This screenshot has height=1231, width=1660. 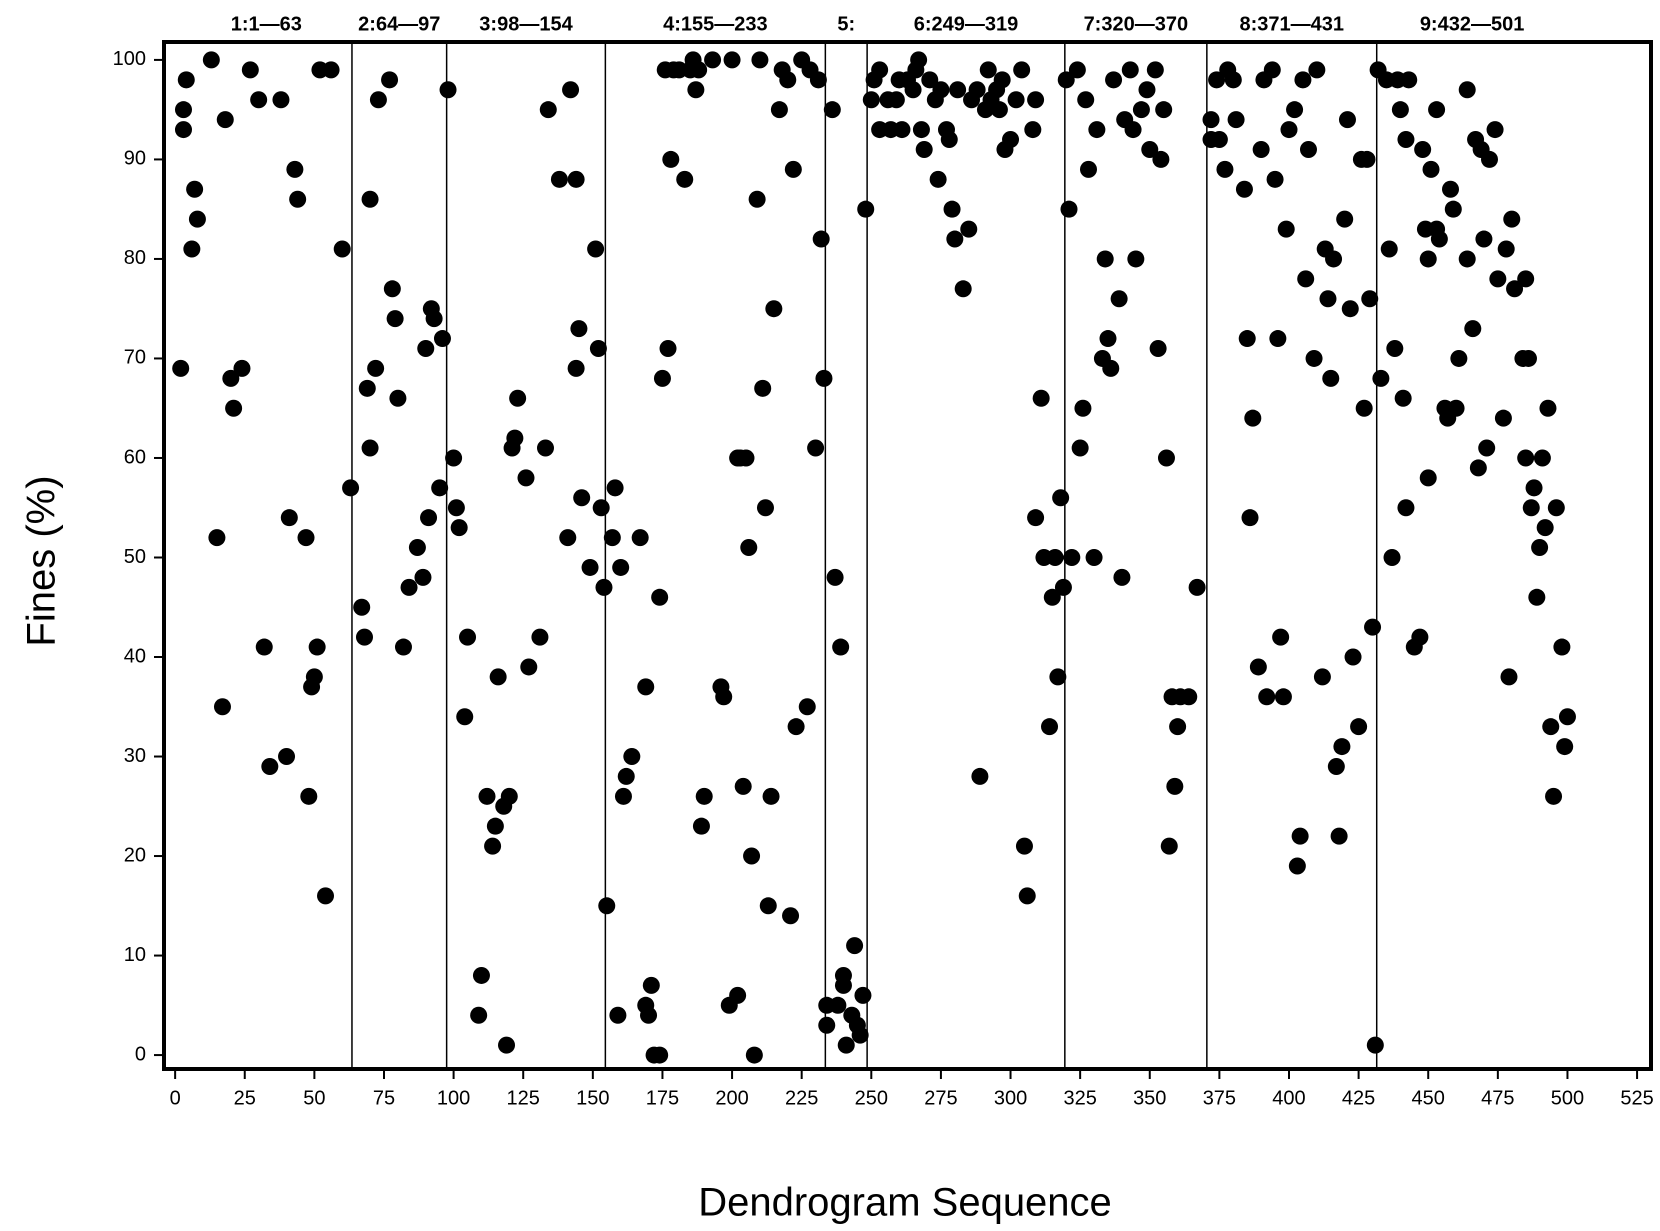 I want to click on y-tick-label: 50, so click(x=135, y=557).